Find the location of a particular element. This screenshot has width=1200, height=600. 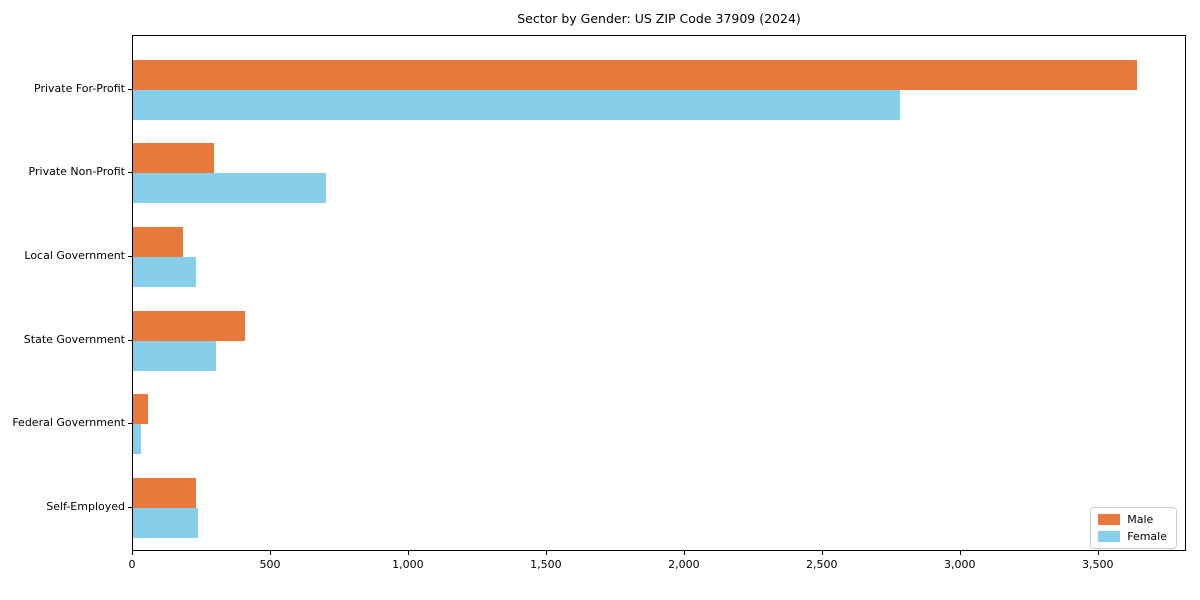

legend-swatch-male is located at coordinates (1109, 519).